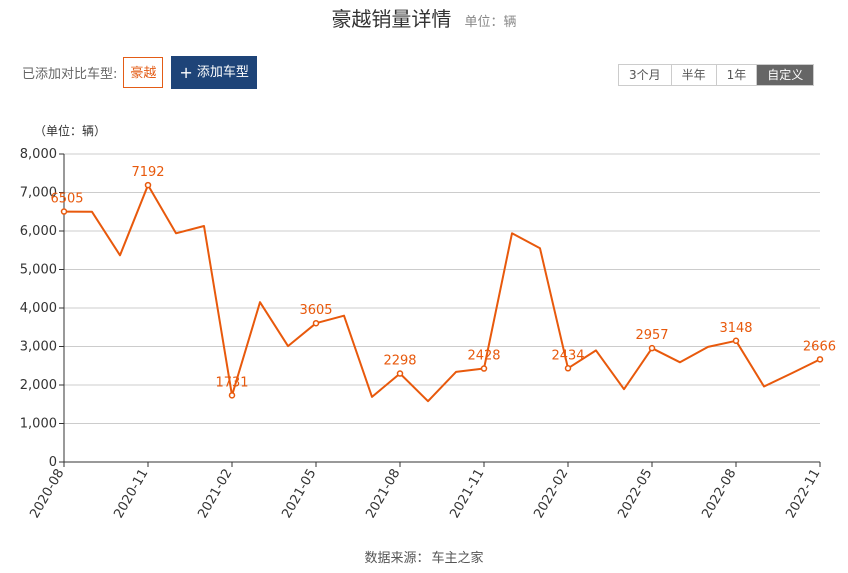 Image resolution: width=848 pixels, height=573 pixels. I want to click on tab-custom: 自定义, so click(785, 75).